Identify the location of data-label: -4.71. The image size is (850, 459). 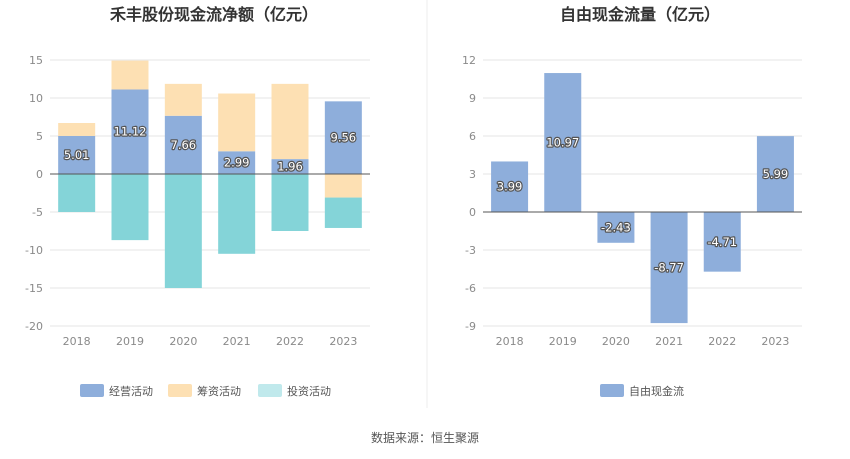
(722, 242).